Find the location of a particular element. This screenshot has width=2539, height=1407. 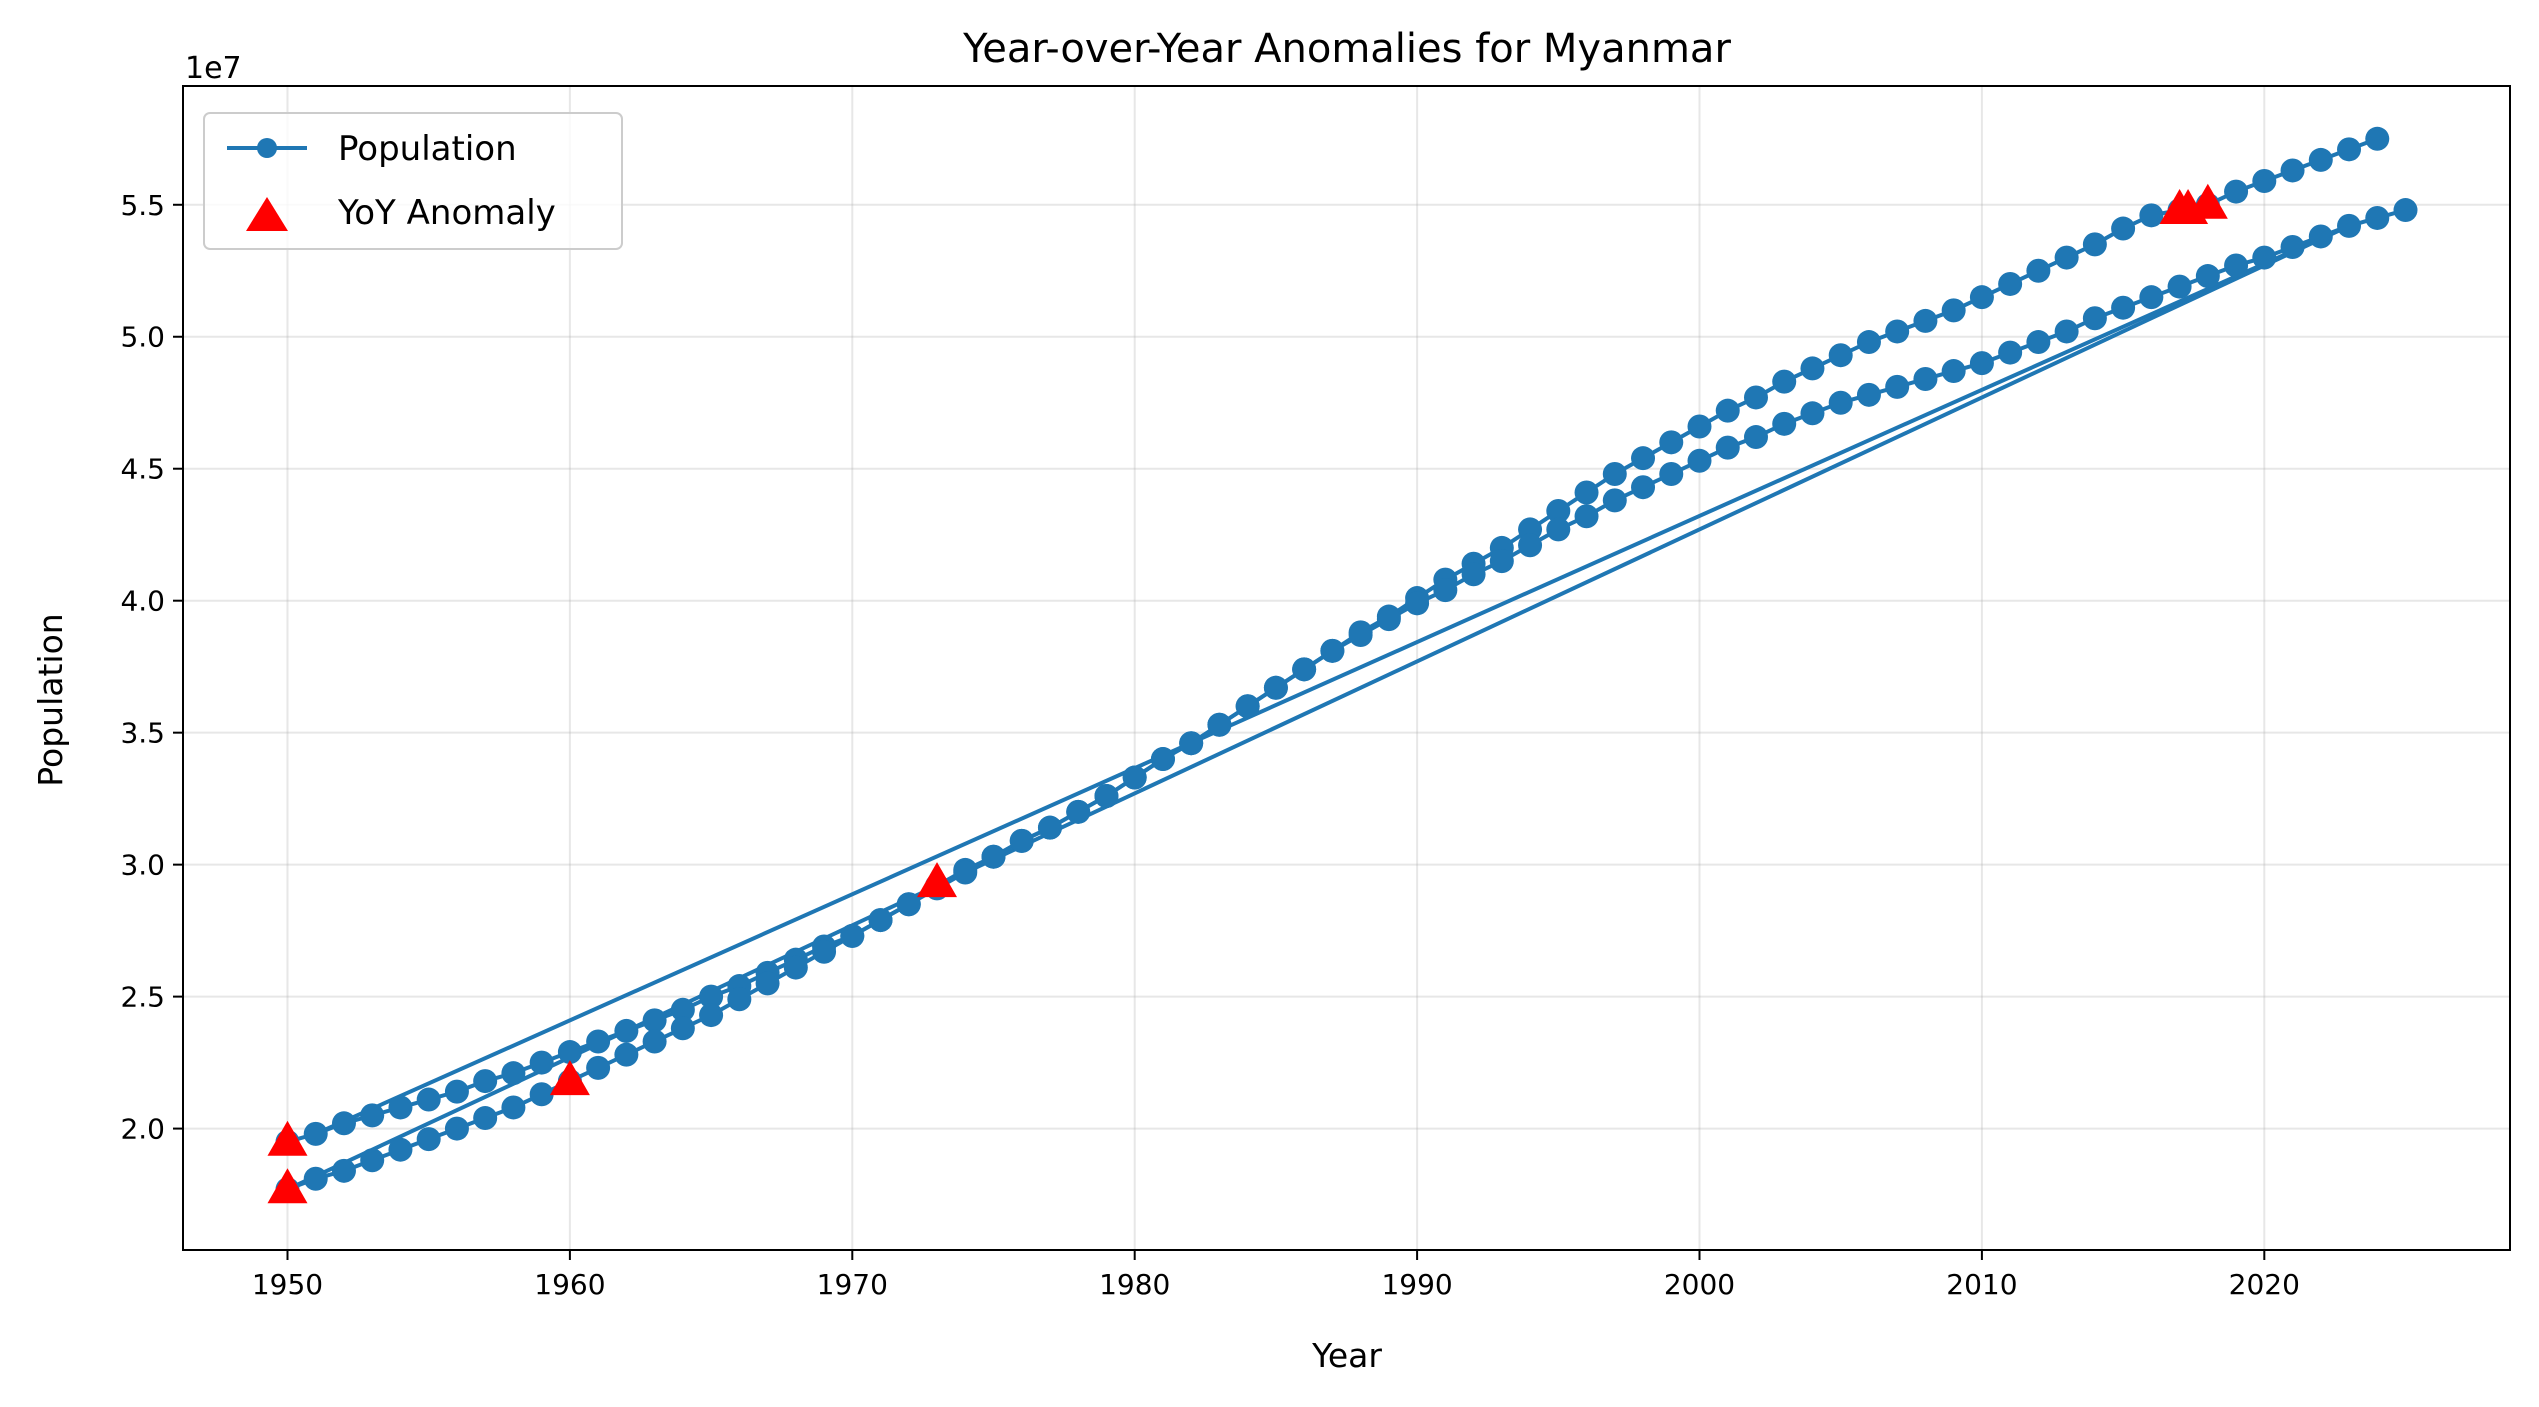

y-tick-label: 2.0 is located at coordinates (142, 1129).